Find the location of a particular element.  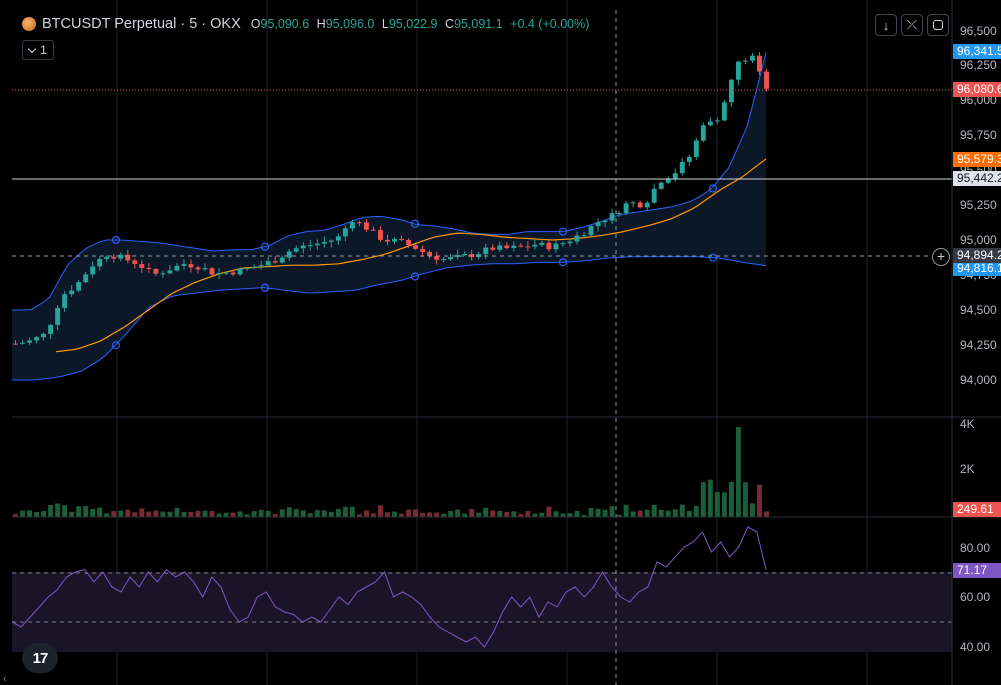

collapse-arrows-icon: ⤫ is located at coordinates (912, 25).